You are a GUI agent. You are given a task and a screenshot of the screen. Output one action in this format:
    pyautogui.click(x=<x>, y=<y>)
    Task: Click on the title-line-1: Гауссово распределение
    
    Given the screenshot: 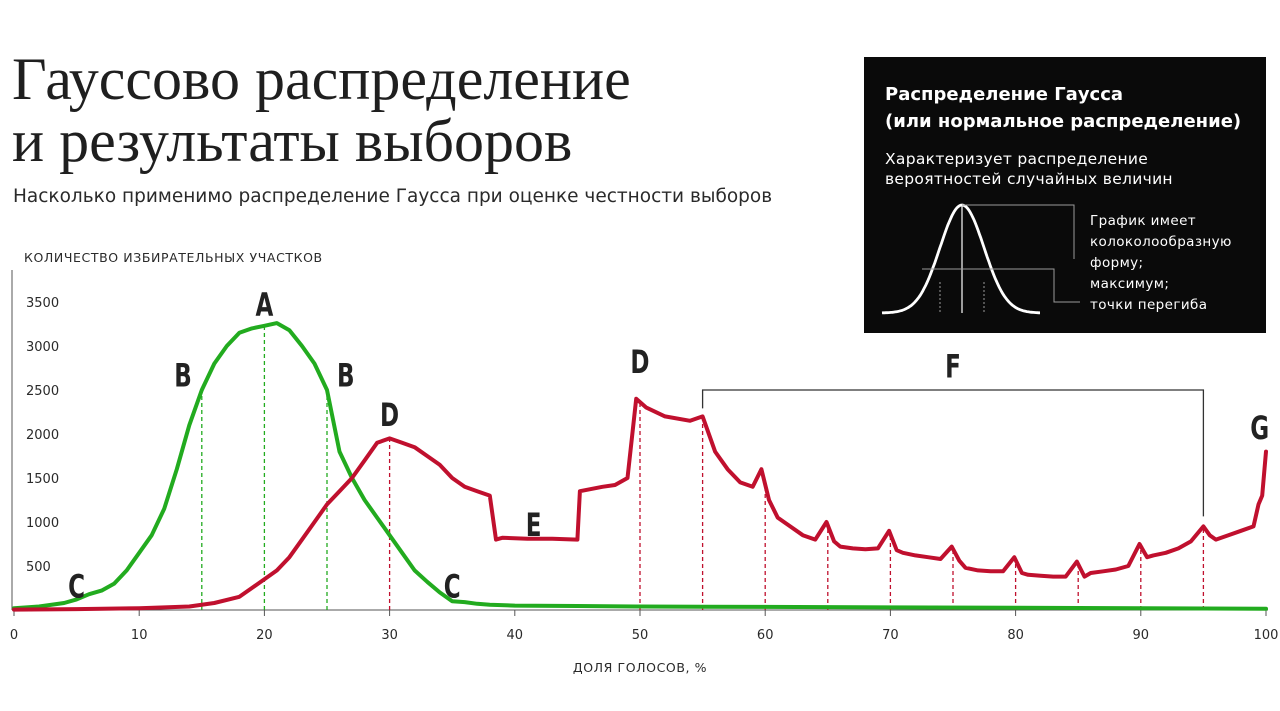 What is the action you would take?
    pyautogui.click(x=321, y=79)
    